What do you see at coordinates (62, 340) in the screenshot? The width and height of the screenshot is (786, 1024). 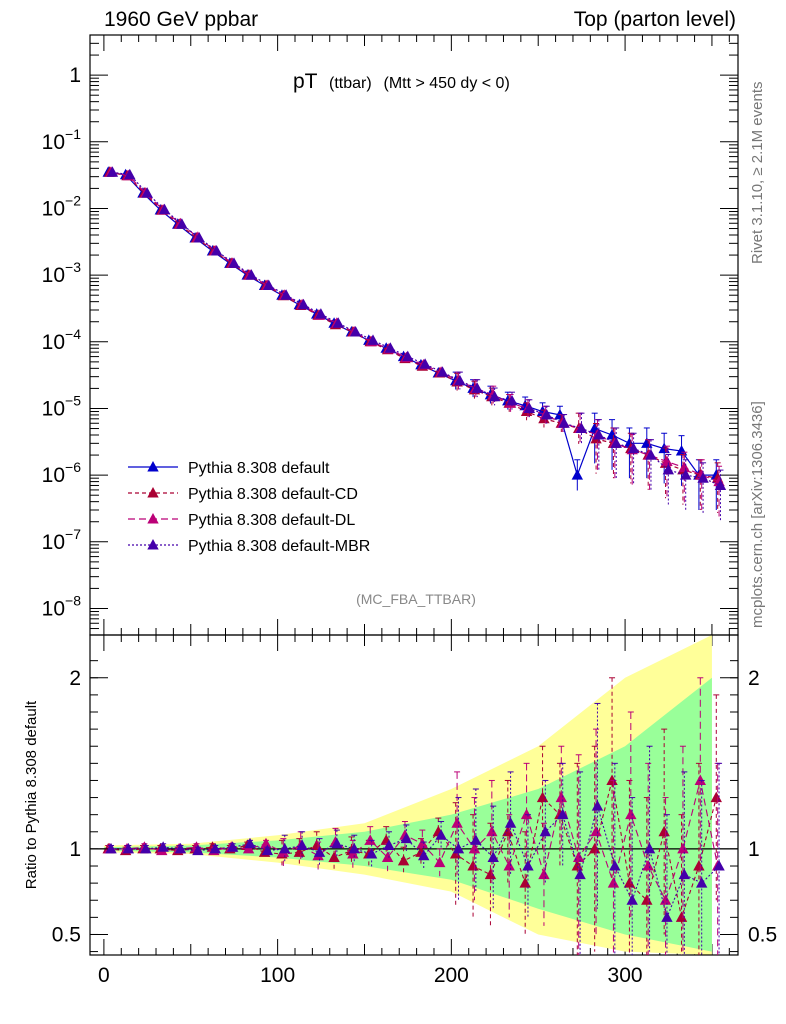 I see `y-tick-label: 10⁻⁴` at bounding box center [62, 340].